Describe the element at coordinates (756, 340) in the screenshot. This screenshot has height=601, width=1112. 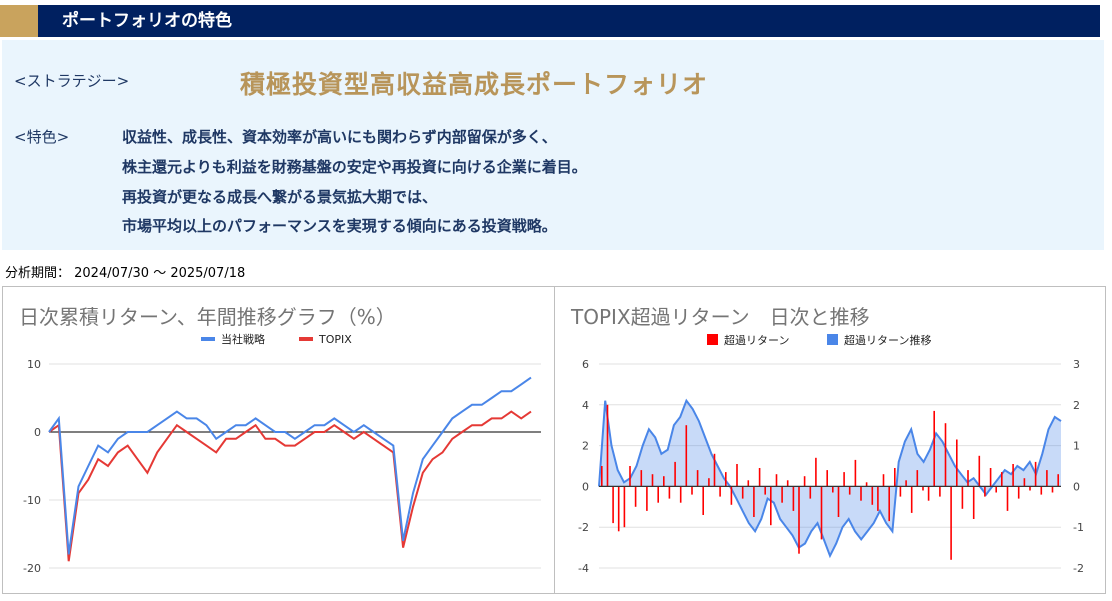
I see `legend-label: 超過リターン` at that location.